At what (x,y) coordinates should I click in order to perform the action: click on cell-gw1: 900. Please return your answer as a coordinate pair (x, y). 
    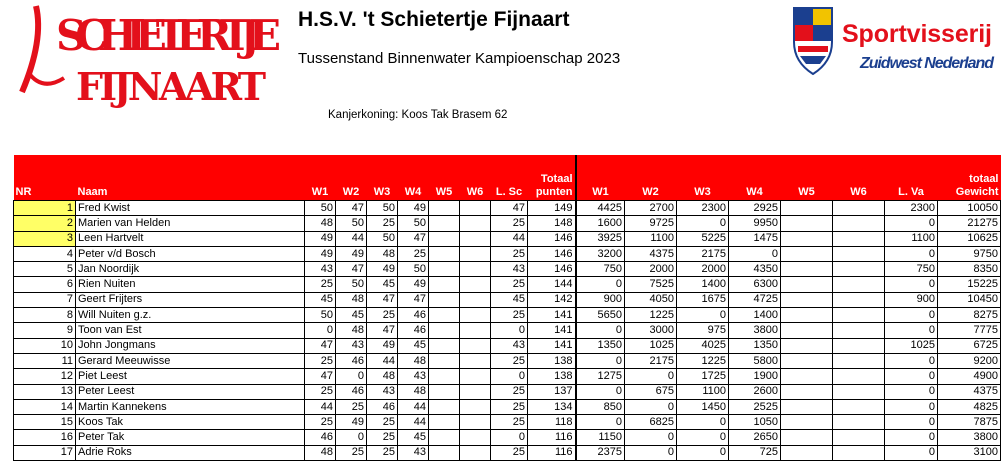
    Looking at the image, I should click on (599, 300).